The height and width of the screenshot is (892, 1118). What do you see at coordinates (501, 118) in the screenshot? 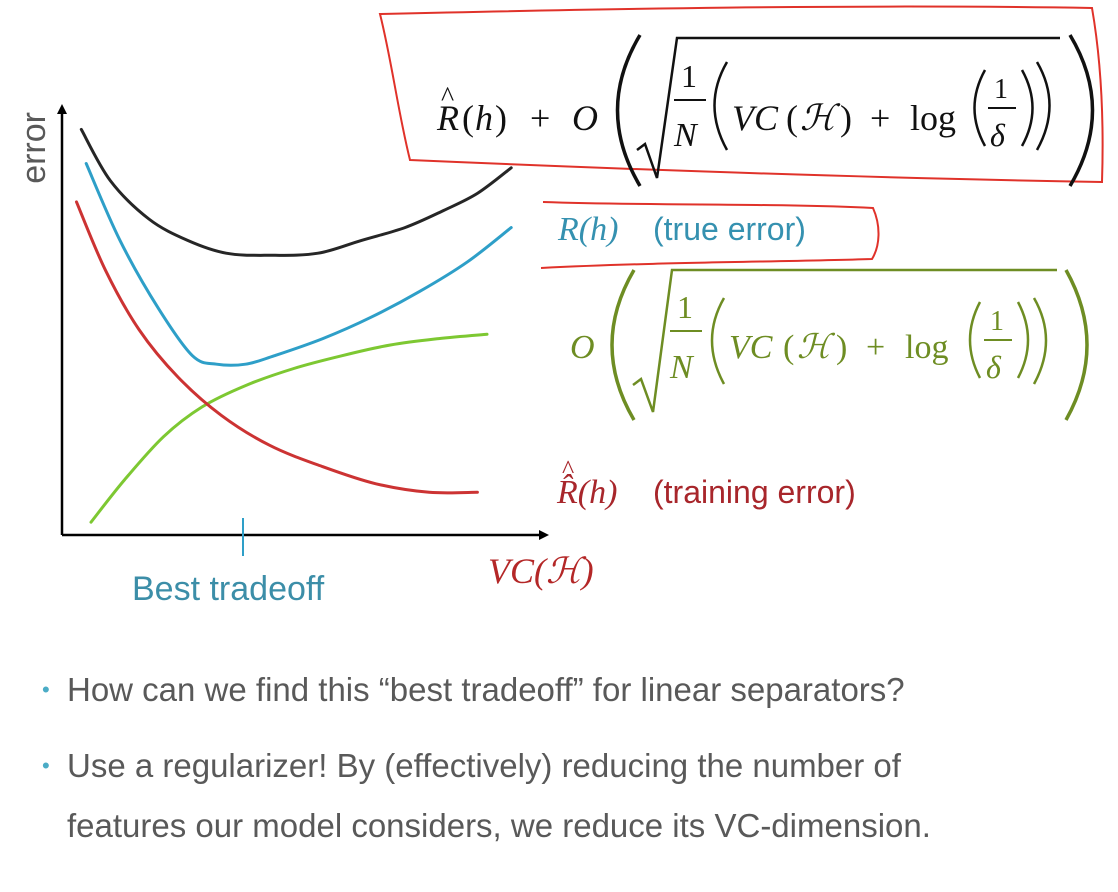
I see `bound-h-close: )` at bounding box center [501, 118].